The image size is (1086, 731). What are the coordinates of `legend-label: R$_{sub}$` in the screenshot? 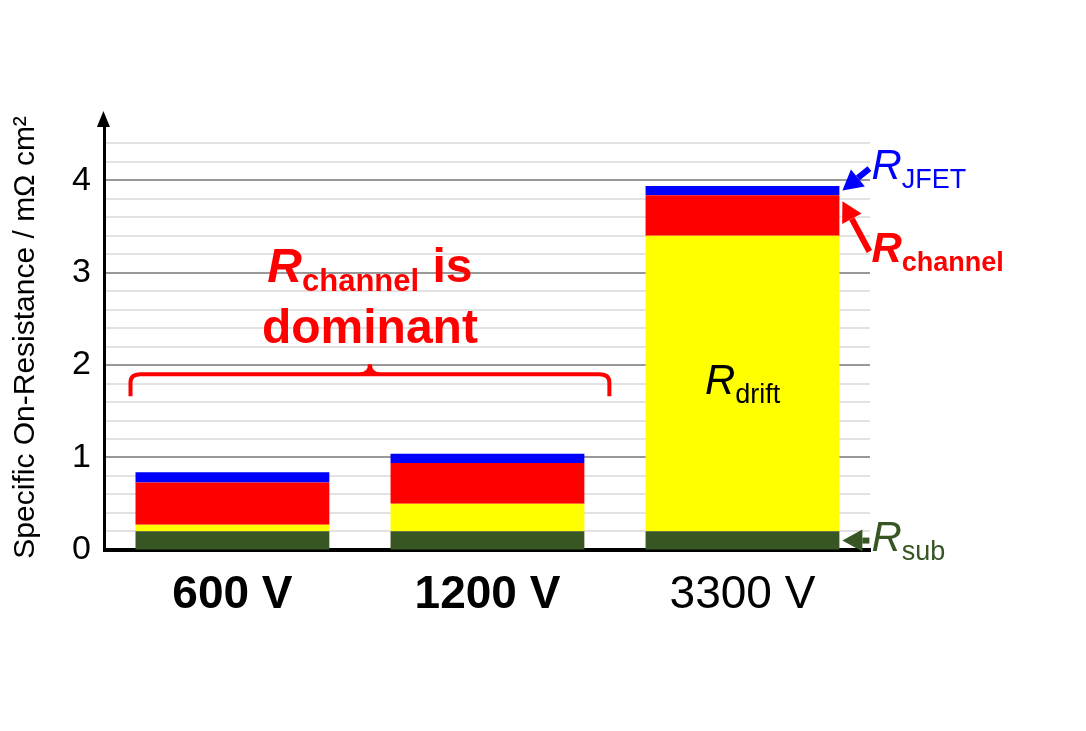 It's located at (908, 540).